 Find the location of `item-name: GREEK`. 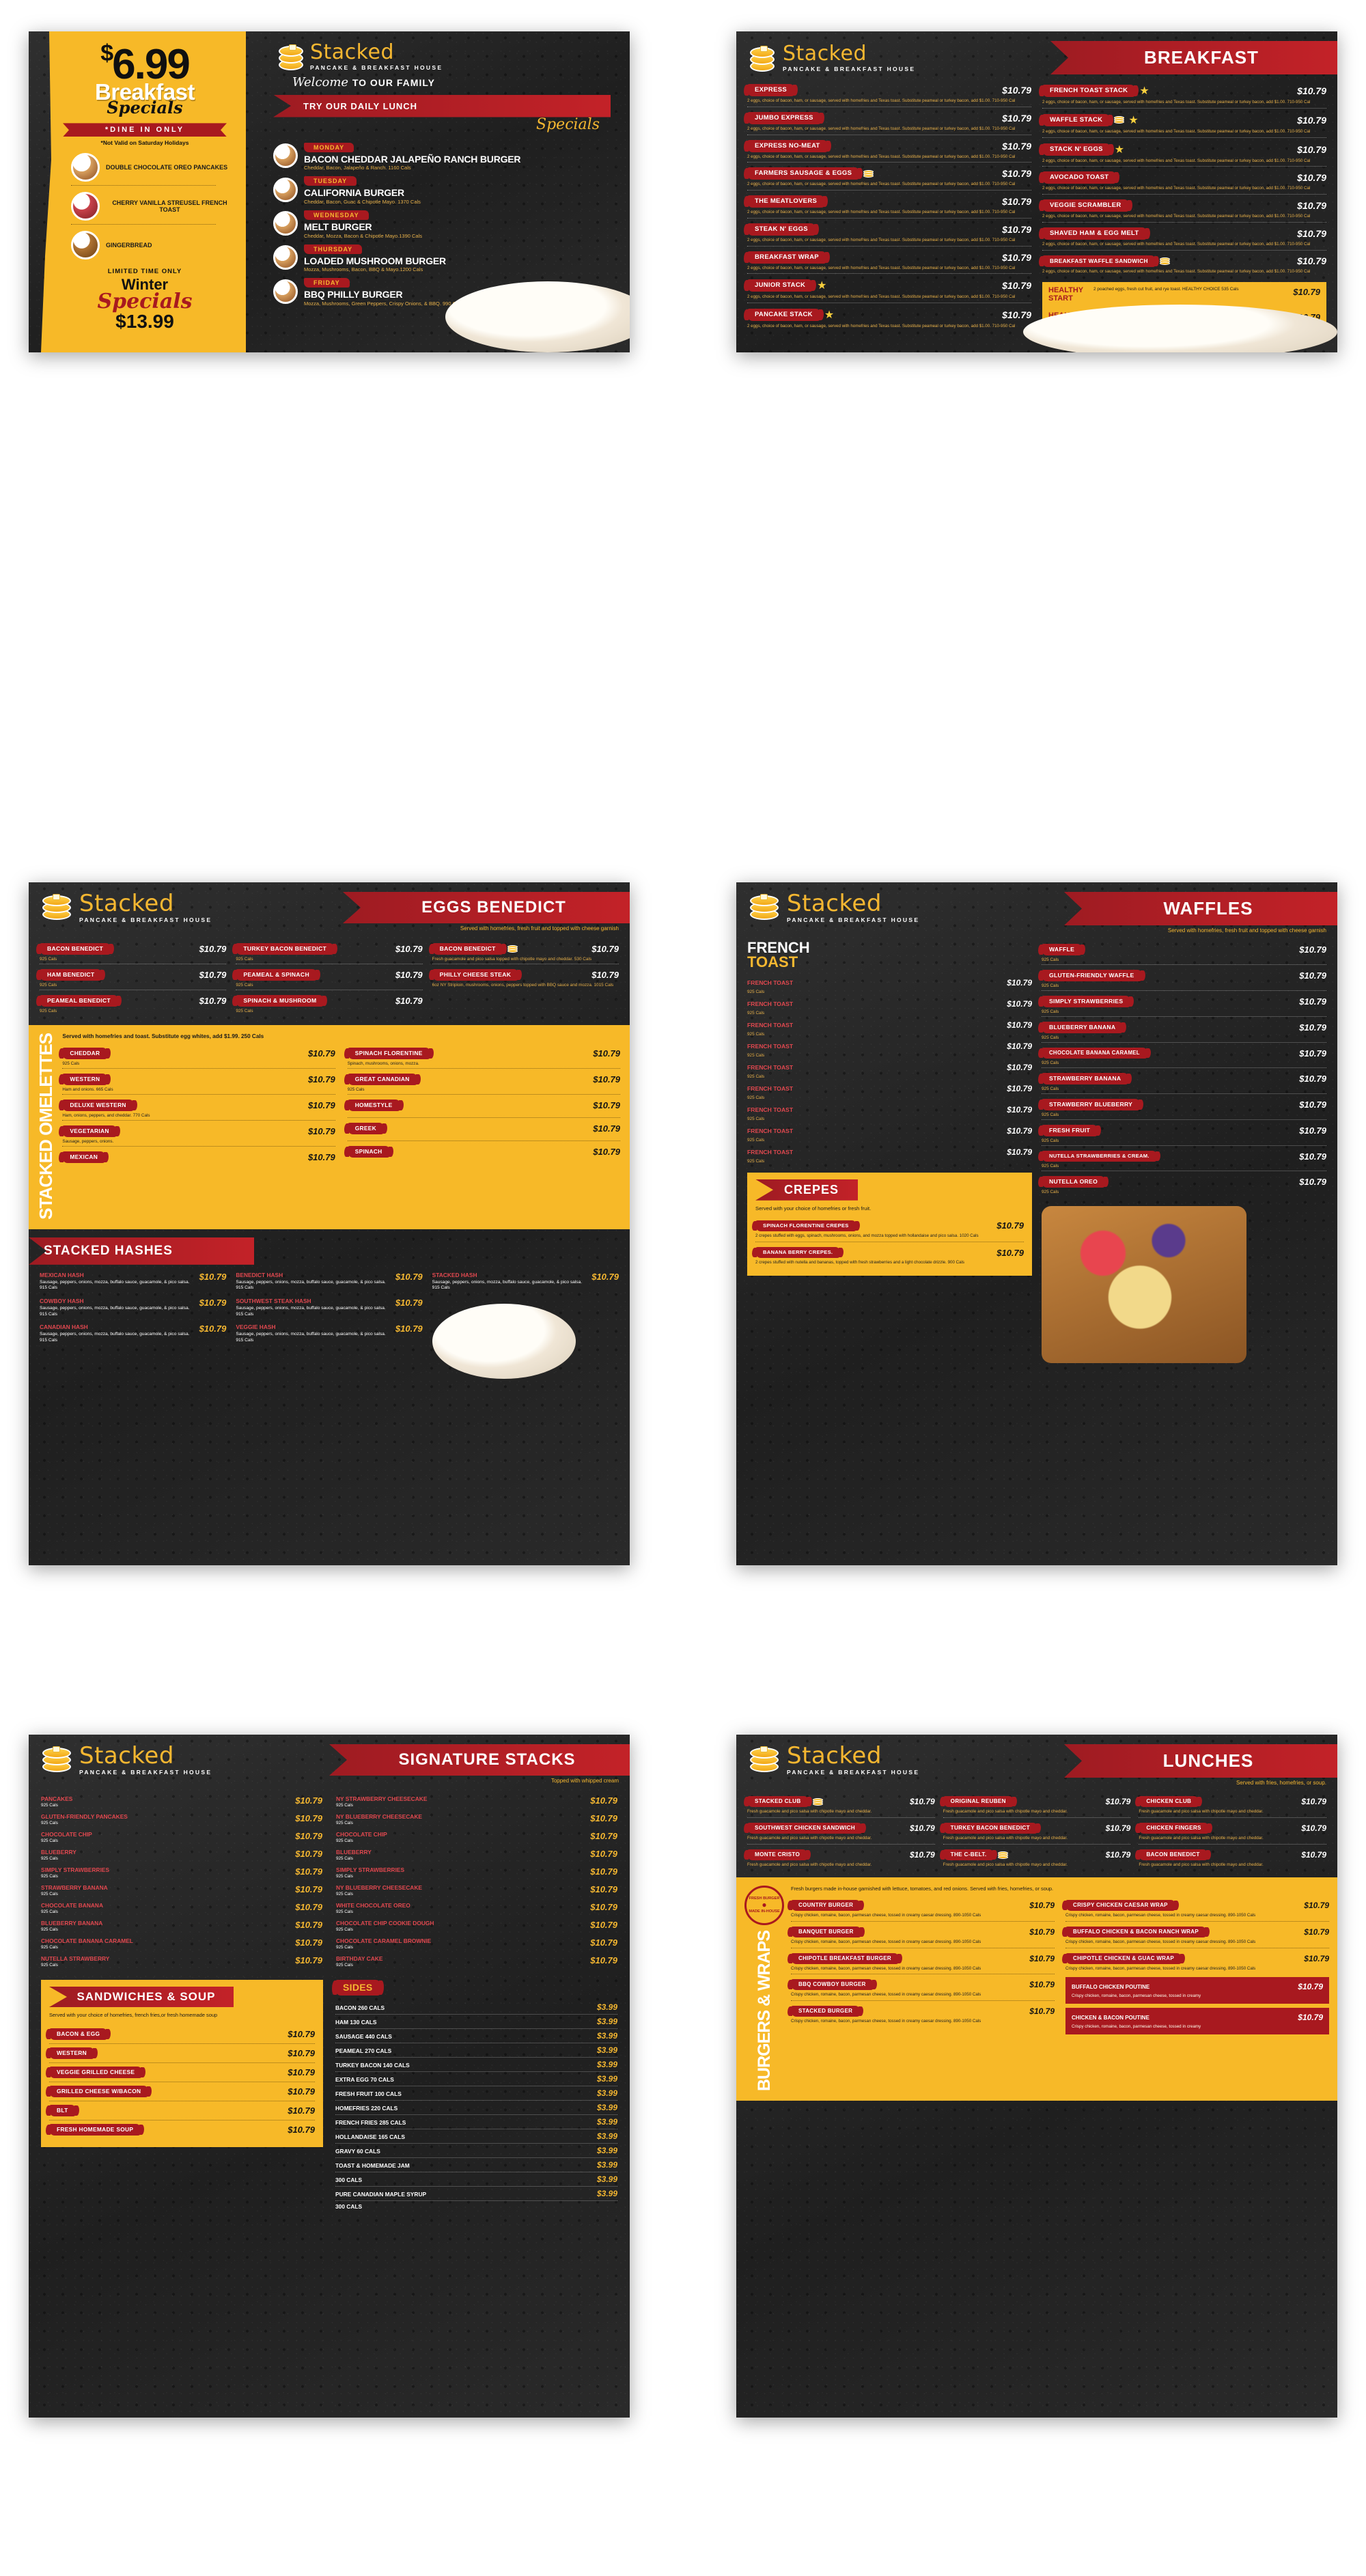

item-name: GREEK is located at coordinates (366, 1128).